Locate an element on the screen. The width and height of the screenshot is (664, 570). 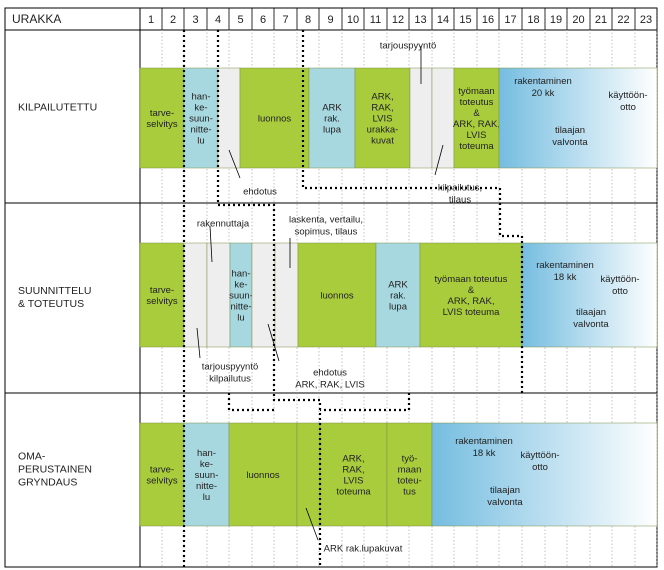
column-number: 17 is located at coordinates (510, 20).